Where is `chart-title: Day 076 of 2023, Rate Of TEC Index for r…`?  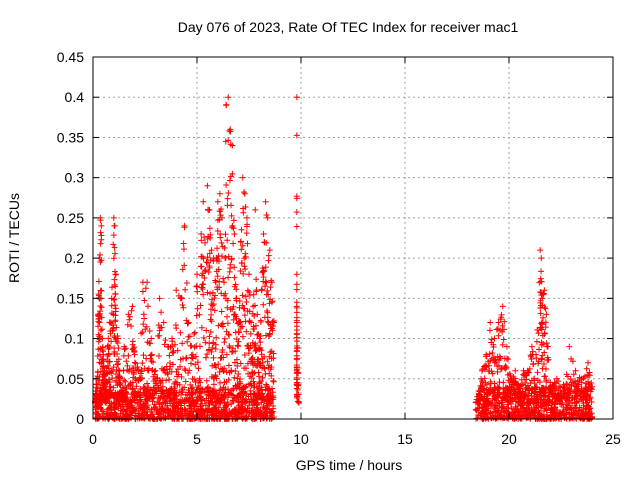
chart-title: Day 076 of 2023, Rate Of TEC Index for r… is located at coordinates (348, 27).